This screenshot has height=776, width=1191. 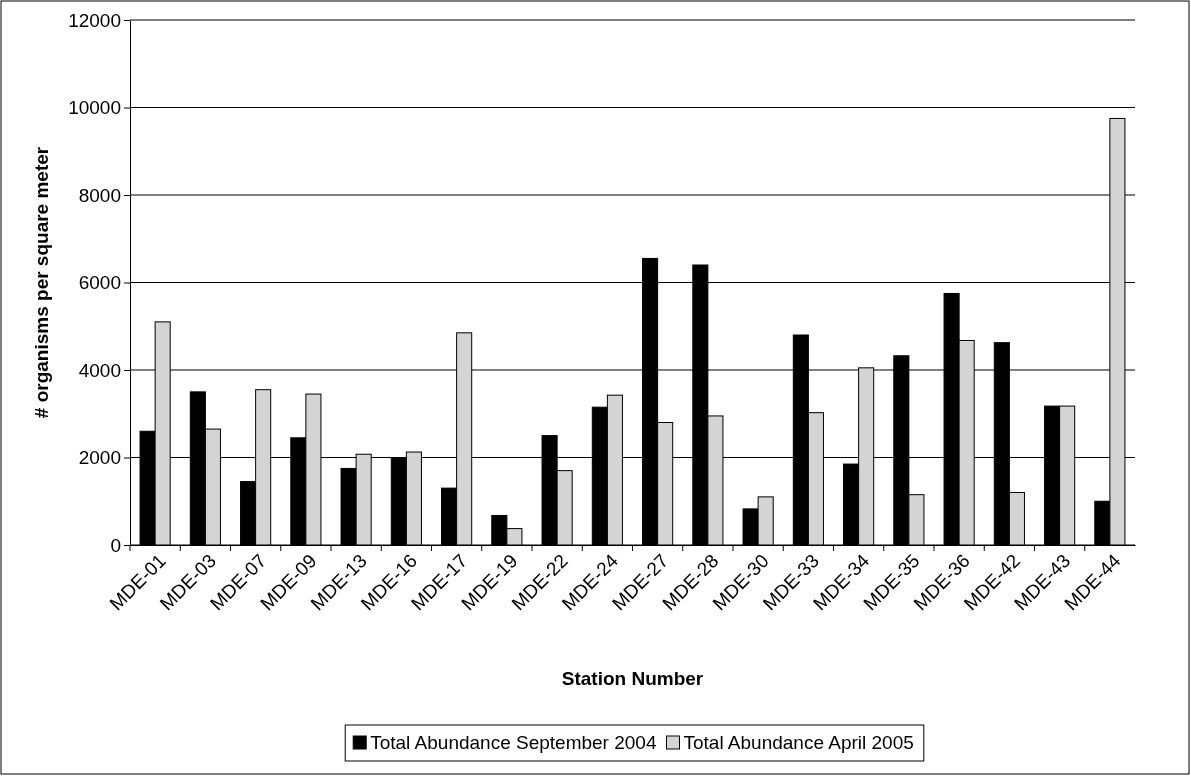 I want to click on y-tick-label: 12000, so click(x=94, y=20).